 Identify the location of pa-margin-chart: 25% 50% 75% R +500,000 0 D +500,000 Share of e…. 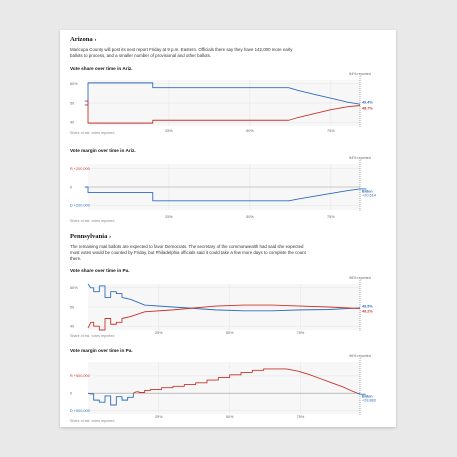
(223, 388).